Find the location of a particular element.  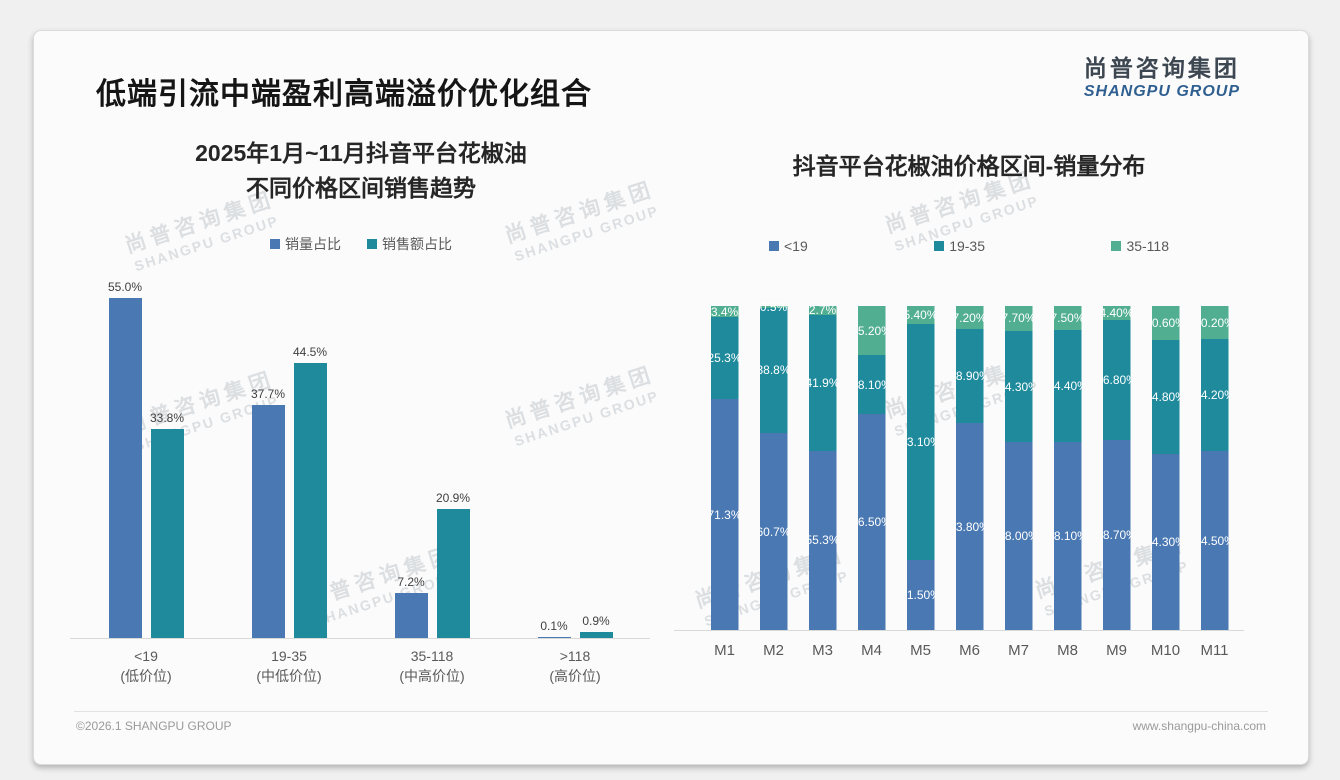

month-label: M11 is located at coordinates (1214, 650).